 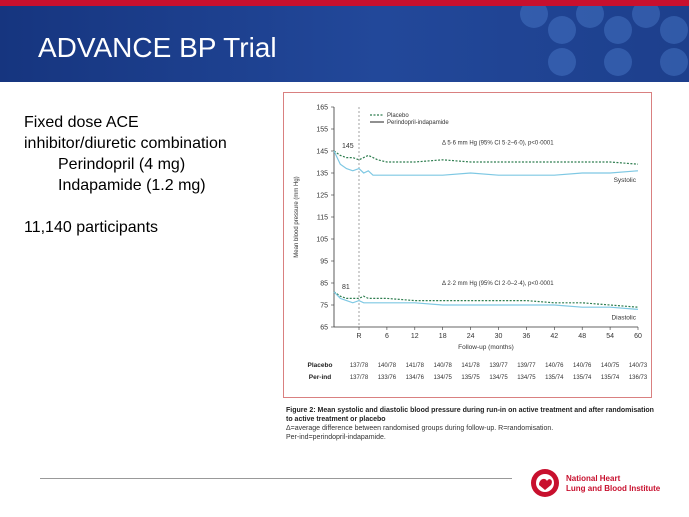 What do you see at coordinates (545, 483) in the screenshot?
I see `nhlbi-logo-icon` at bounding box center [545, 483].